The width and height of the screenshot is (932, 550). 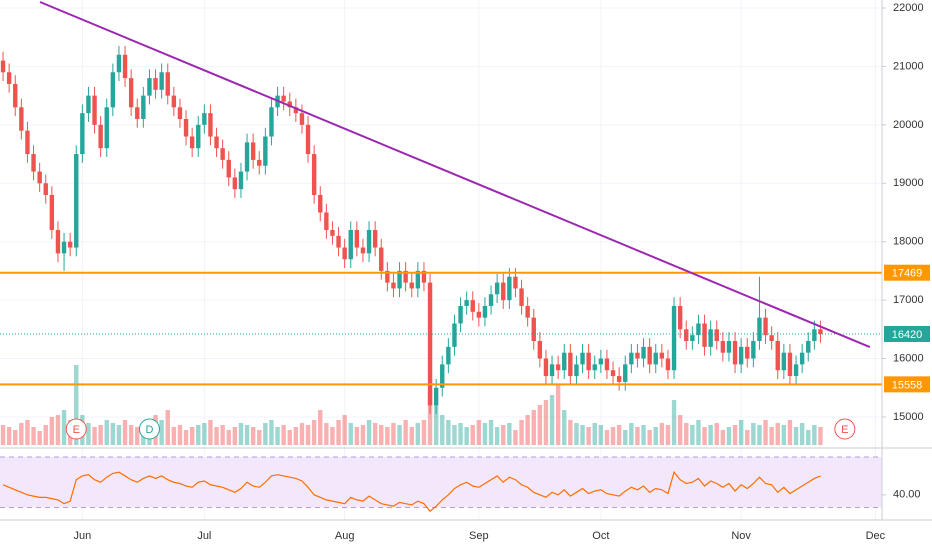 What do you see at coordinates (844, 430) in the screenshot?
I see `event-label: E` at bounding box center [844, 430].